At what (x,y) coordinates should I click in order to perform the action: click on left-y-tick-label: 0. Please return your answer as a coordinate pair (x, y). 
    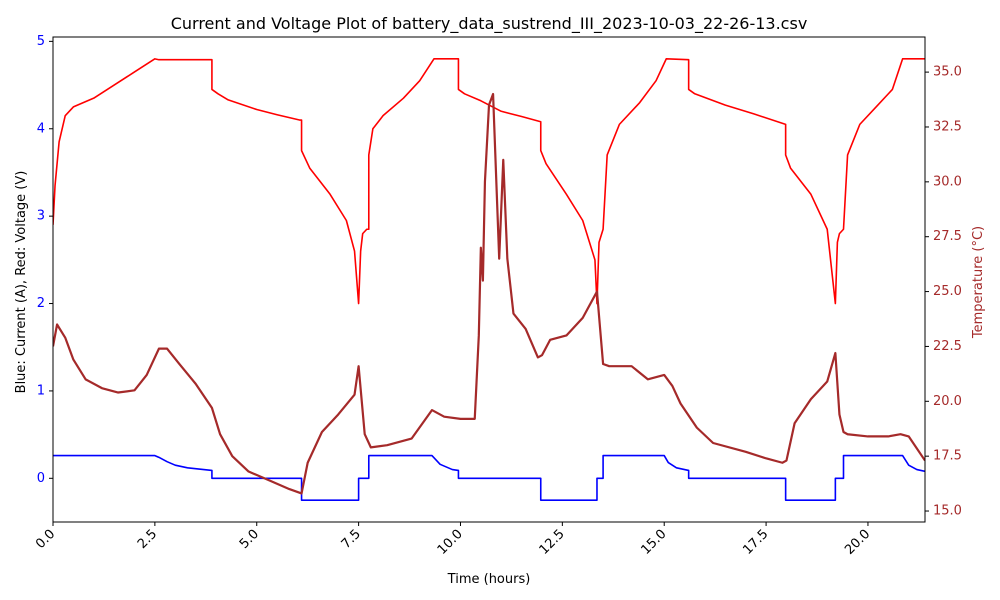
    Looking at the image, I should click on (41, 478).